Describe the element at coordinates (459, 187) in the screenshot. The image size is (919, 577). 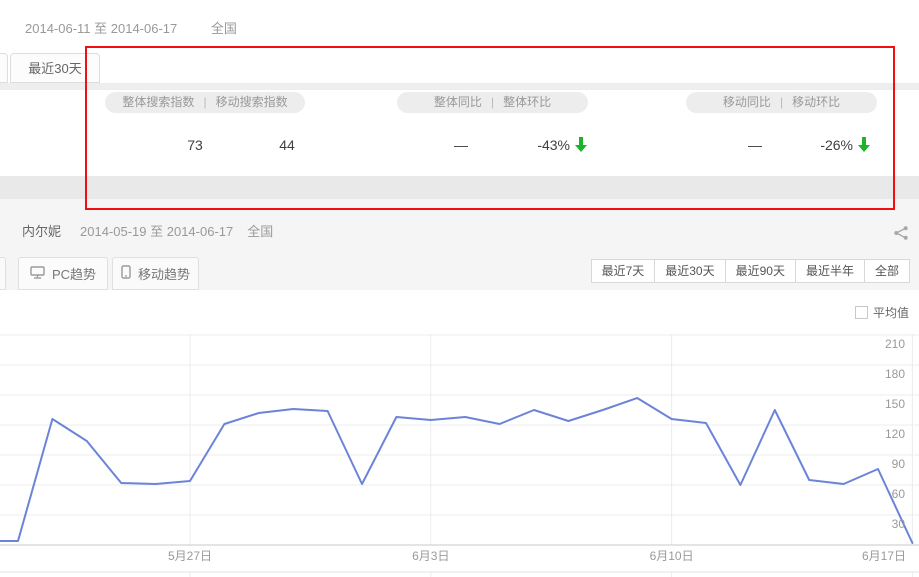
I see `section-divider-band` at that location.